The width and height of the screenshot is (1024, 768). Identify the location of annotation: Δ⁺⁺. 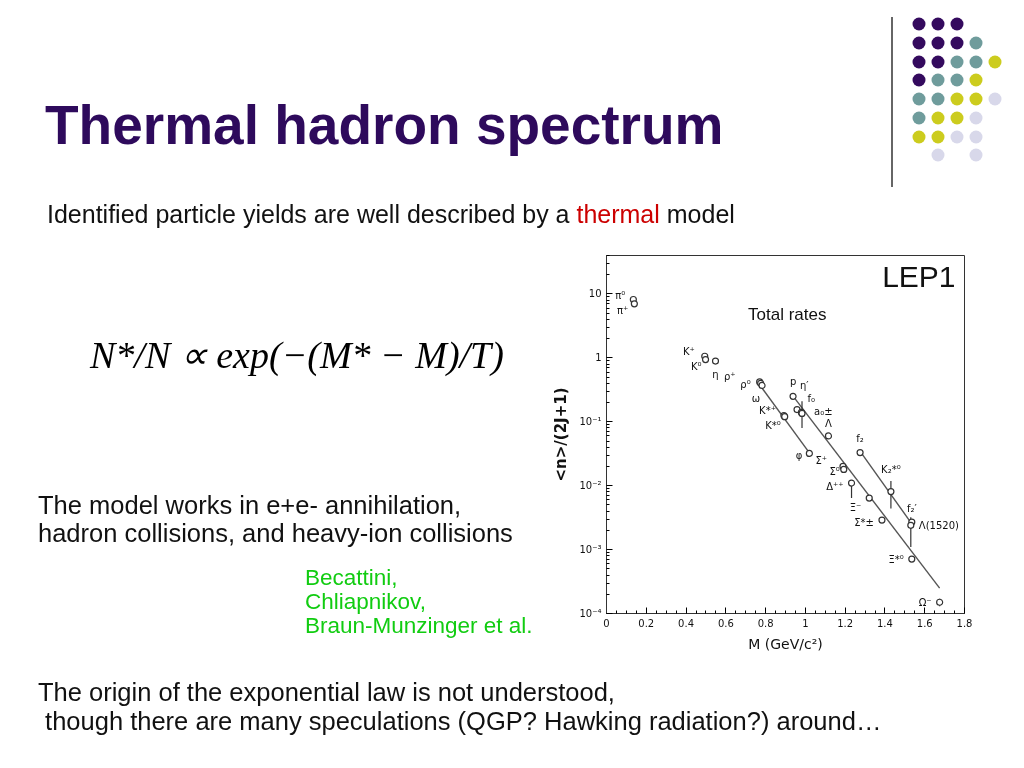
(835, 486).